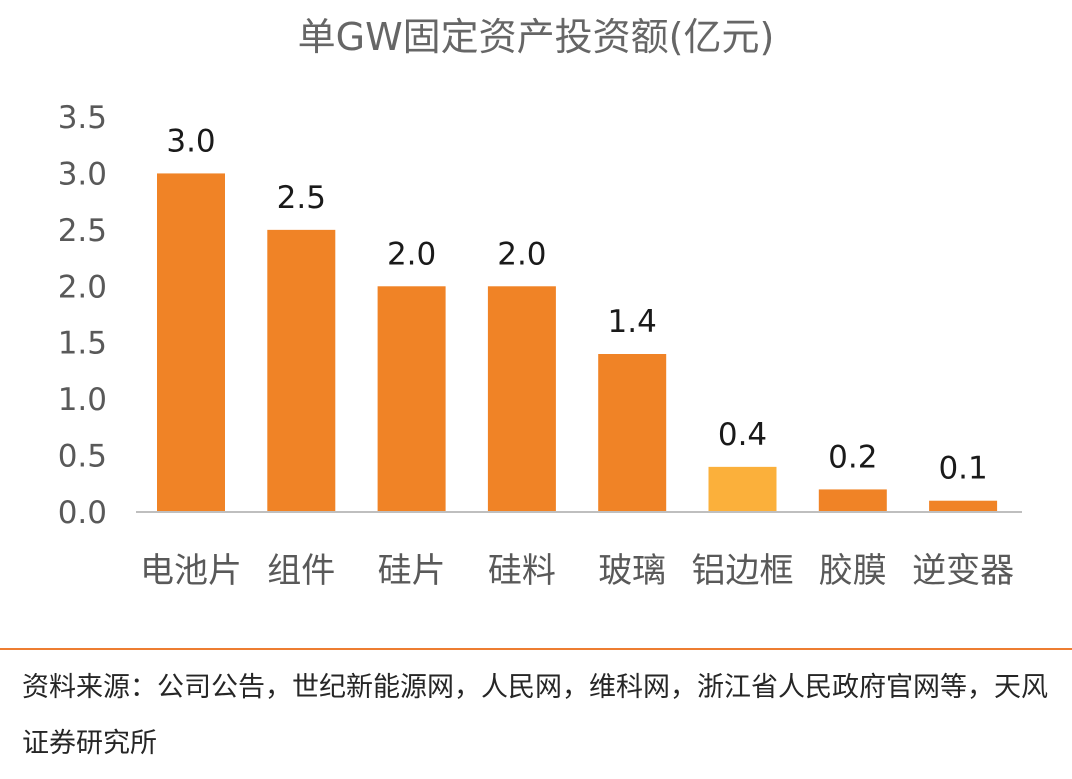 This screenshot has width=1072, height=779. Describe the element at coordinates (632, 322) in the screenshot. I see `bar-value-label: 1.4` at that location.